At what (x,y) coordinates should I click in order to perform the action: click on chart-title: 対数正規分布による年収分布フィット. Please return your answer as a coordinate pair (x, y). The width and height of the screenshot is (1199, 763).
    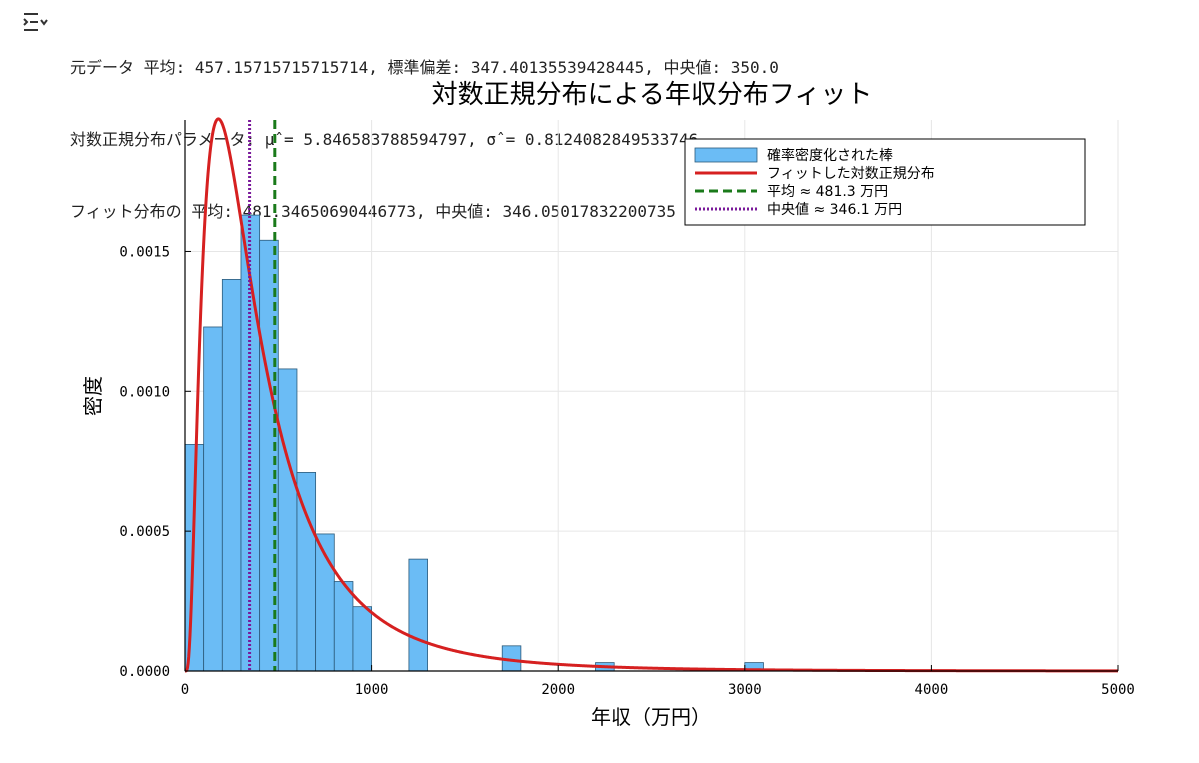
    Looking at the image, I should click on (652, 95).